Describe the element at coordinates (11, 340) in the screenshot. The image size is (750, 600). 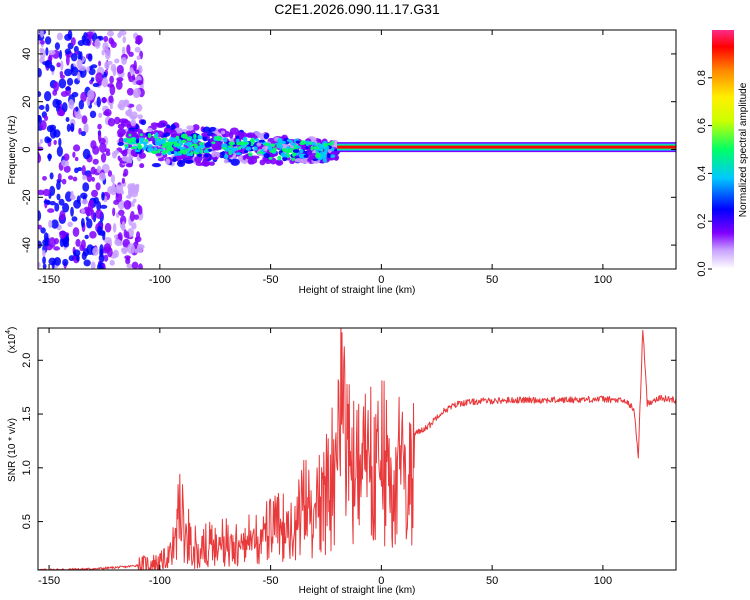
I see `svg-text: (x104)` at that location.